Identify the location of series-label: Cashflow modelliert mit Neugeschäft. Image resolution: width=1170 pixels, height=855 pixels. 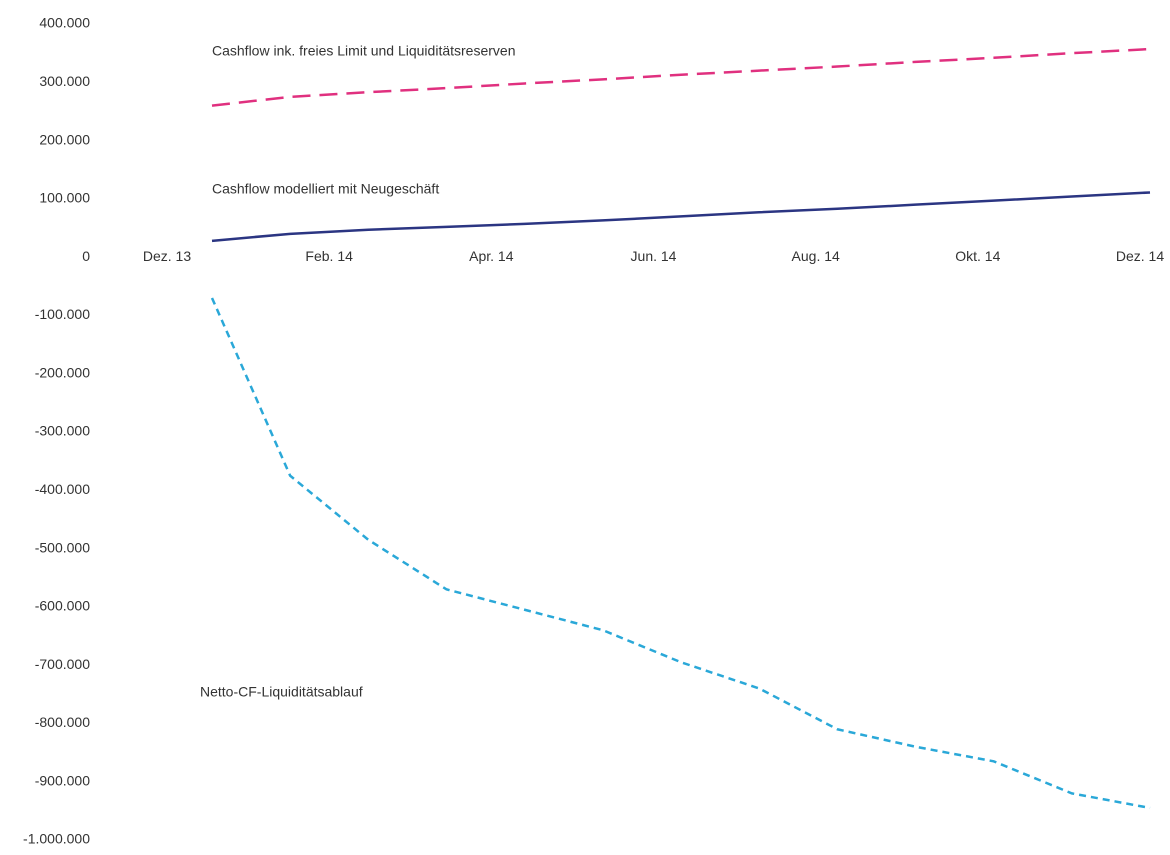
(325, 189).